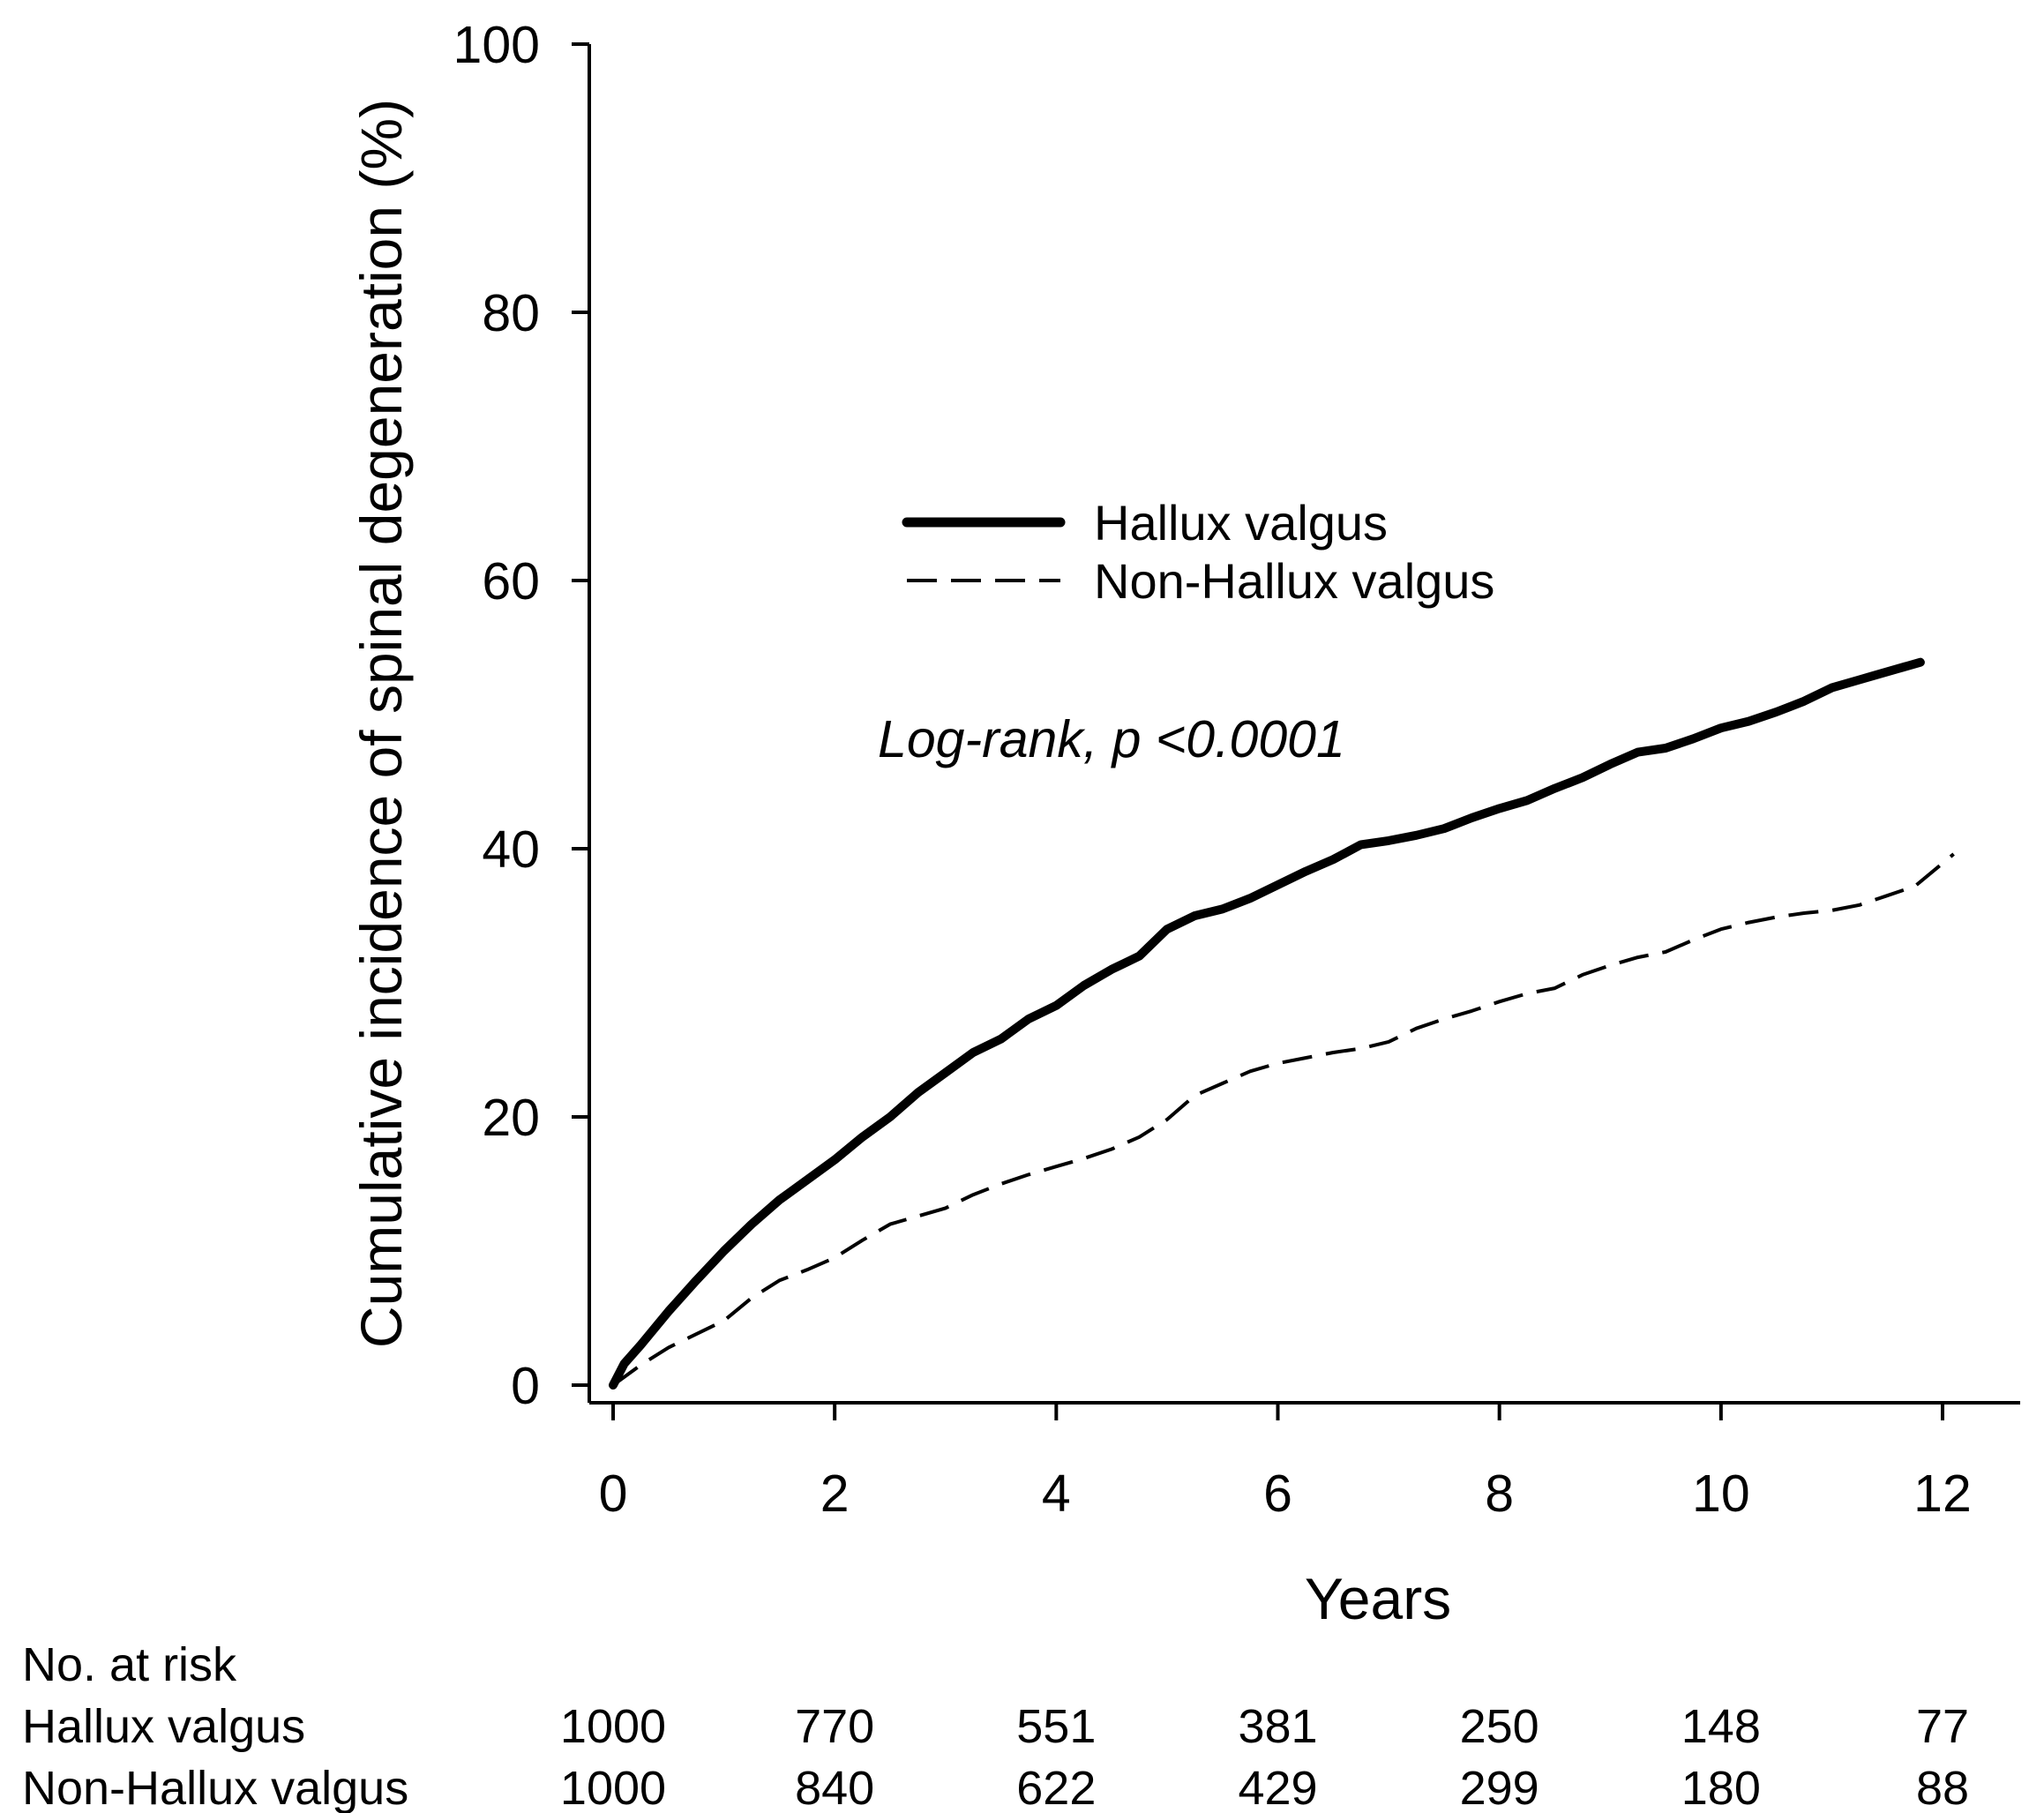 This screenshot has width=2044, height=1813. I want to click on legend-label-non-hallux-valgus: Non-Hallux valgus, so click(1294, 581).